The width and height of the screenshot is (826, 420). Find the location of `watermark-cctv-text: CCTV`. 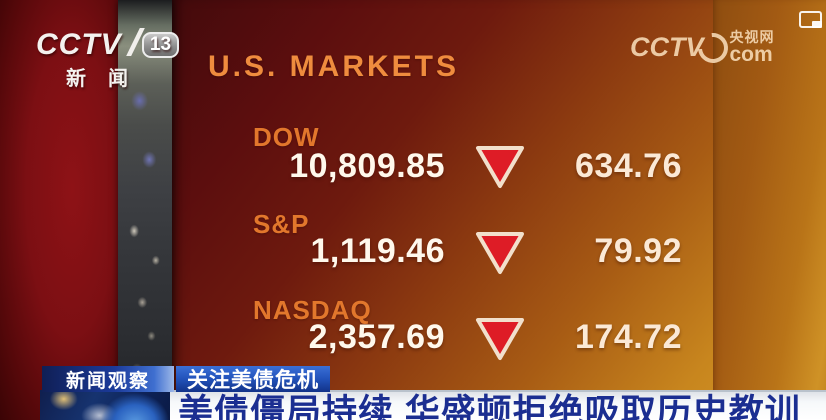

watermark-cctv-text: CCTV is located at coordinates (667, 47).